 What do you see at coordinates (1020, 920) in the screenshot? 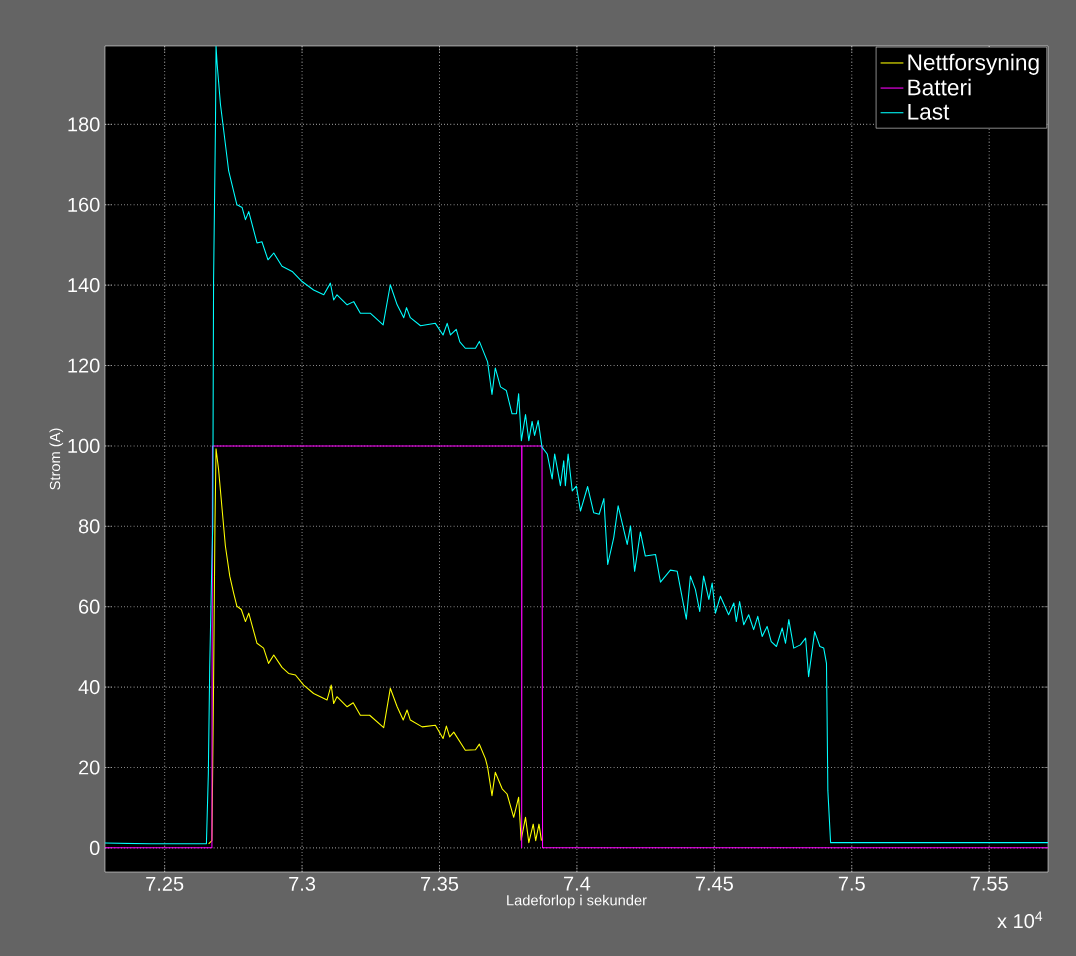
I see `text: x 10$^{4}$` at bounding box center [1020, 920].